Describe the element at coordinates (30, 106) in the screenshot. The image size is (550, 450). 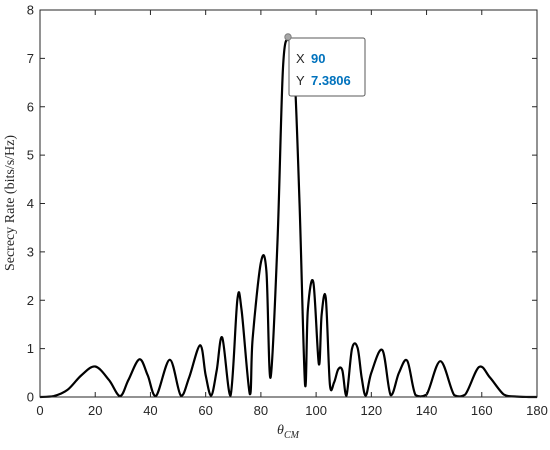
I see `y-tick-label: 6` at that location.